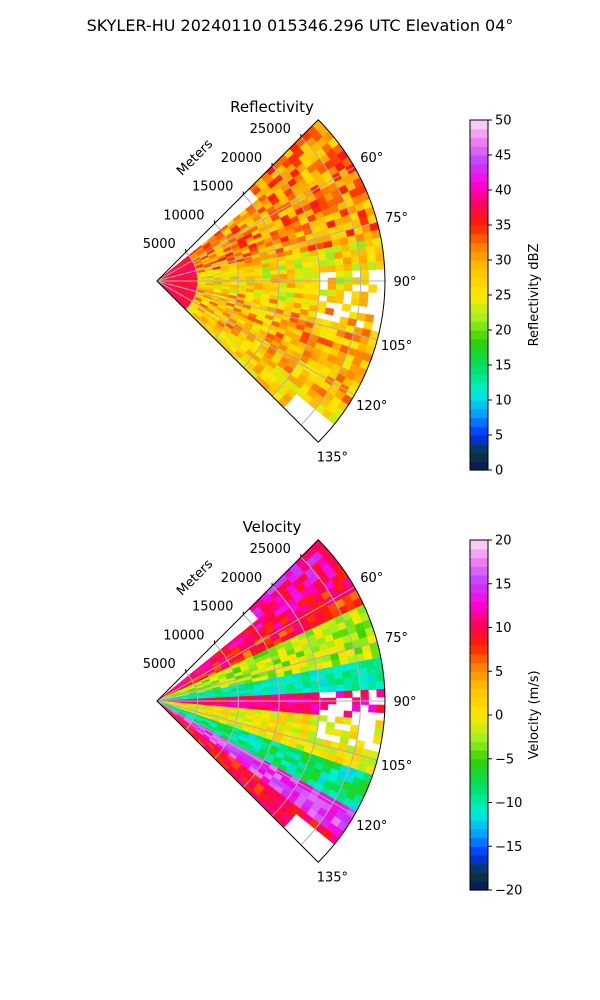 Image resolution: width=600 pixels, height=1000 pixels. I want to click on colorbar-tick-label: 35, so click(503, 226).